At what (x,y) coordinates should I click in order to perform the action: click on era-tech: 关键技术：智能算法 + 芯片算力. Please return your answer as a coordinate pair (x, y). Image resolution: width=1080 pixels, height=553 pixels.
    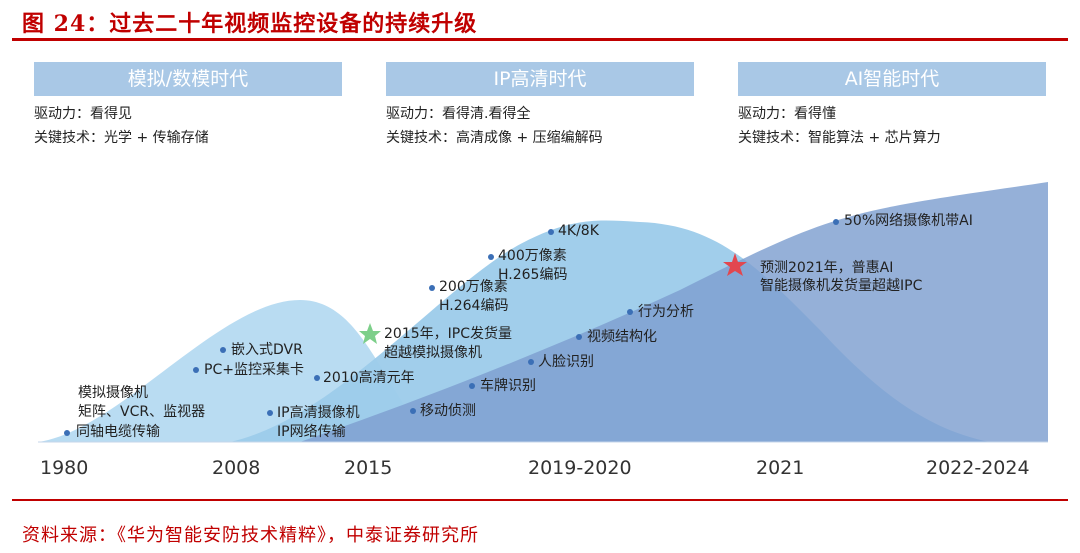
    Looking at the image, I should click on (839, 138).